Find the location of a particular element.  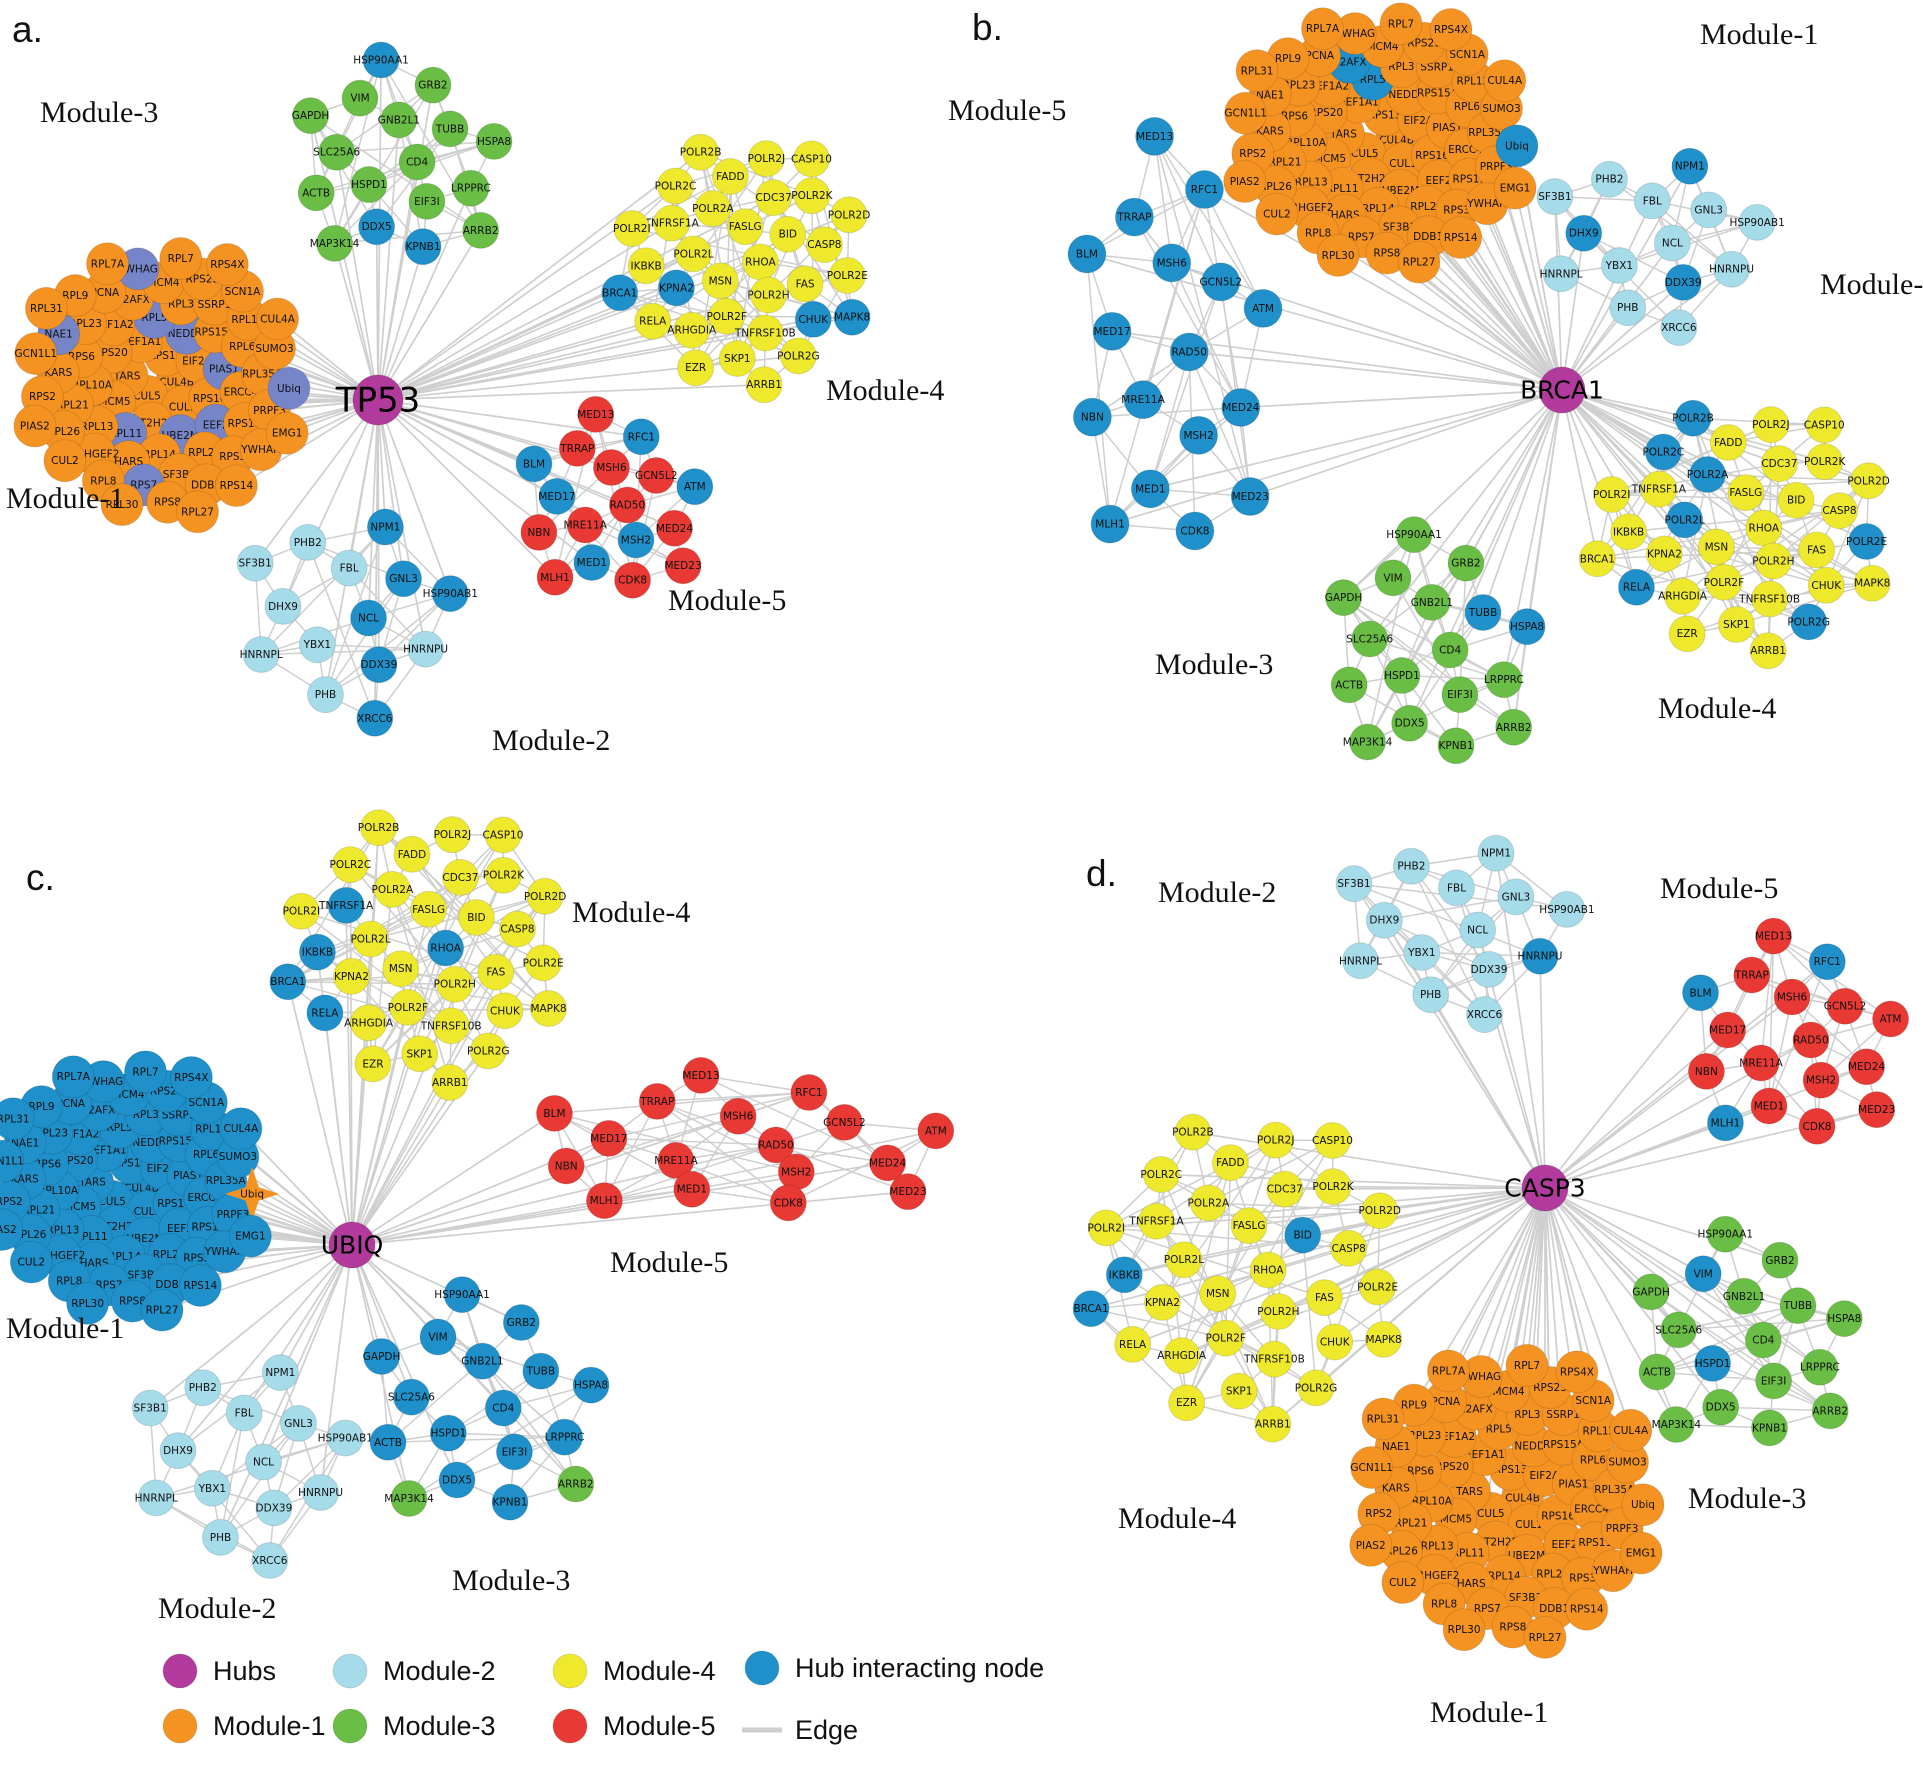

node-label-DDX5: DDX5 is located at coordinates (377, 227).